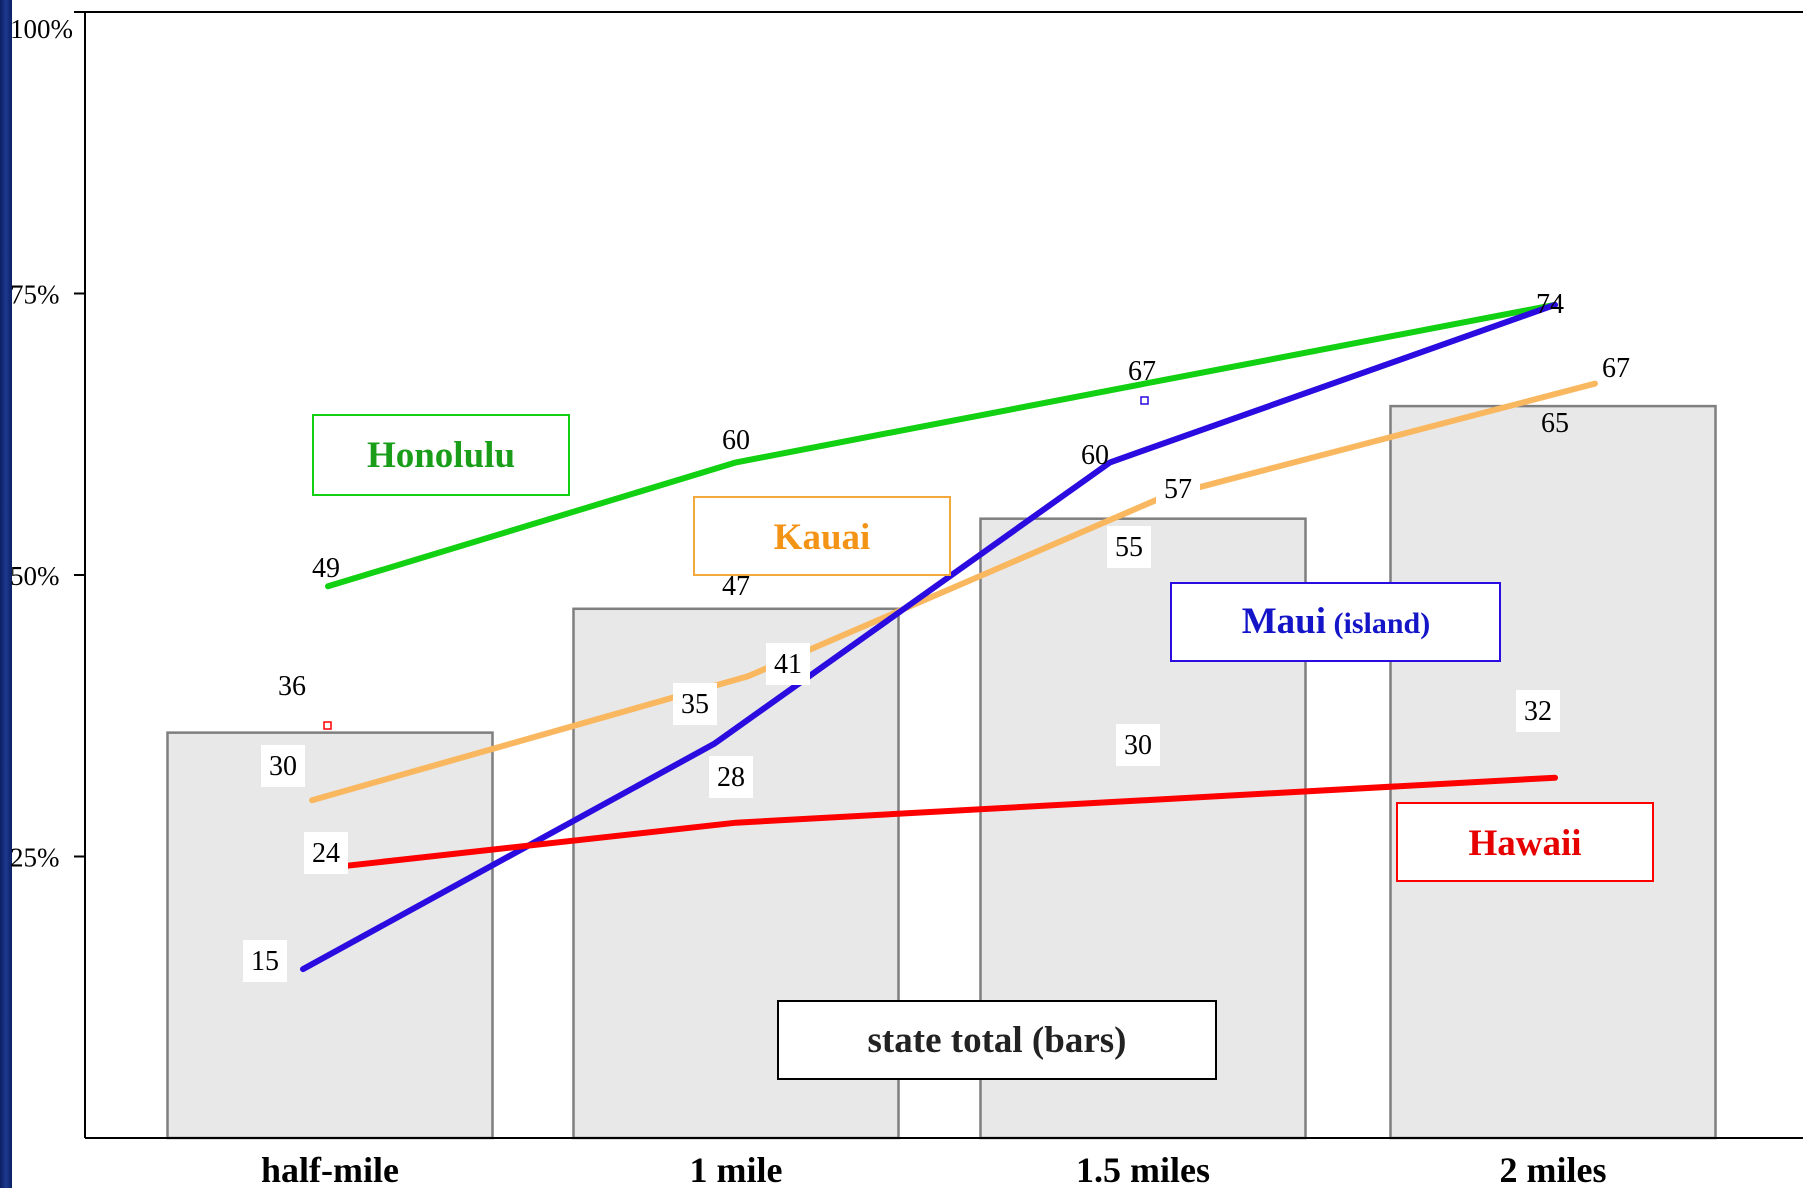 The width and height of the screenshot is (1803, 1188). Describe the element at coordinates (292, 686) in the screenshot. I see `bar-value-label: 36` at that location.